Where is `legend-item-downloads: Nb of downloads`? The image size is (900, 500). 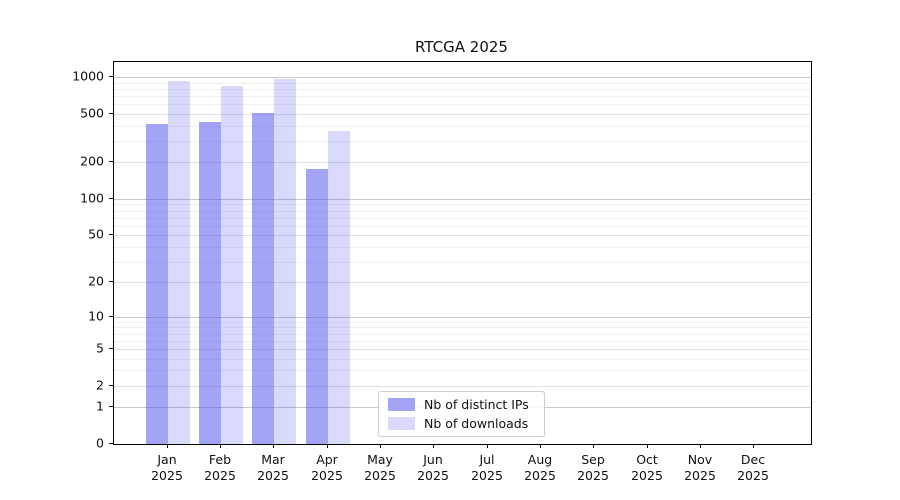 legend-item-downloads: Nb of downloads is located at coordinates (466, 423).